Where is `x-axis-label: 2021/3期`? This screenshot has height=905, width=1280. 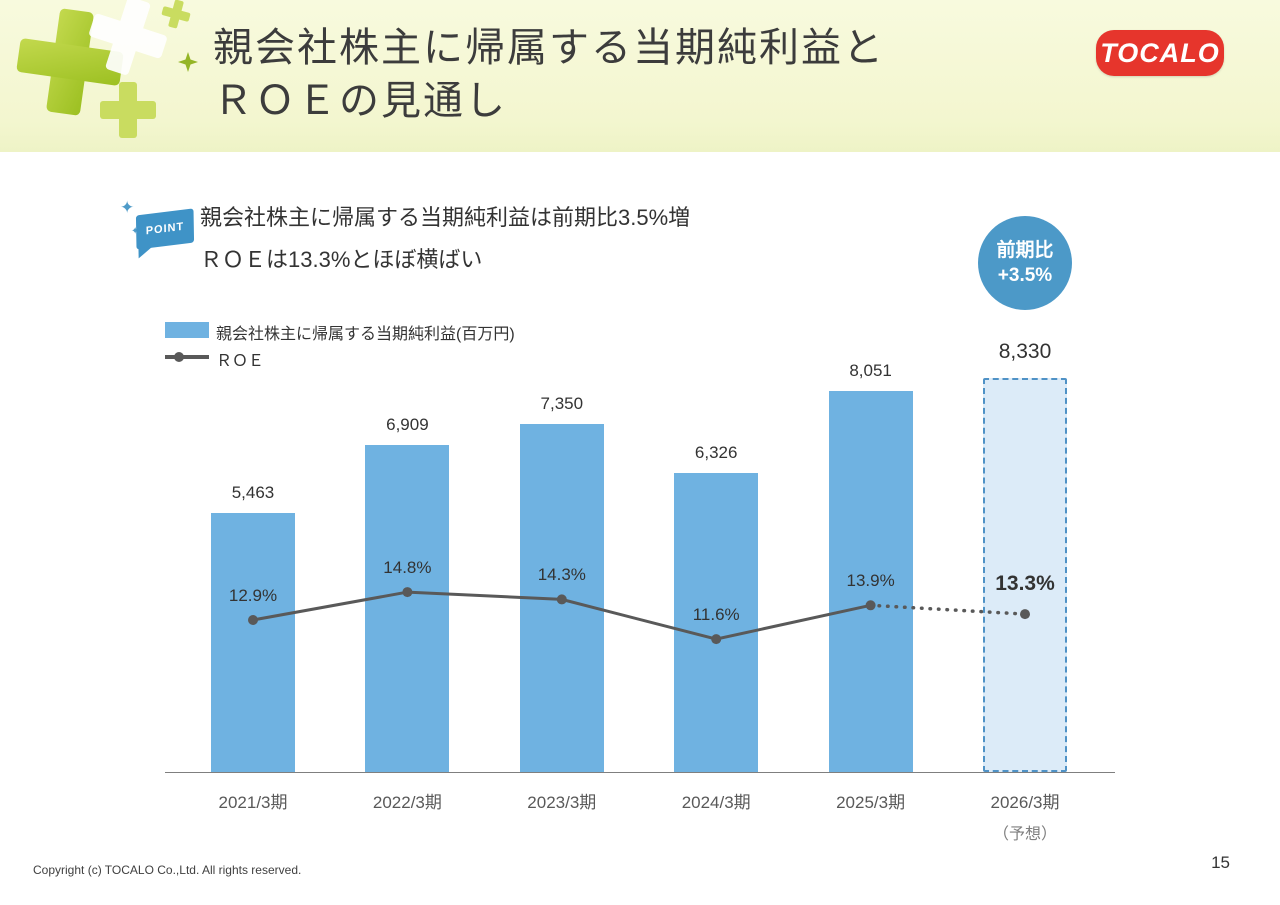
x-axis-label: 2021/3期 is located at coordinates (253, 802).